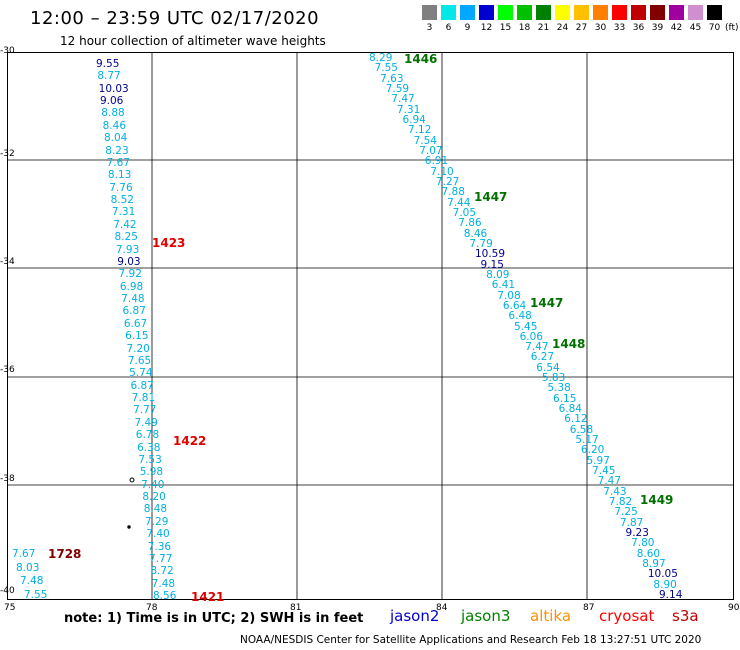 The image size is (740, 650). I want to click on swh-value: 8.90, so click(665, 584).